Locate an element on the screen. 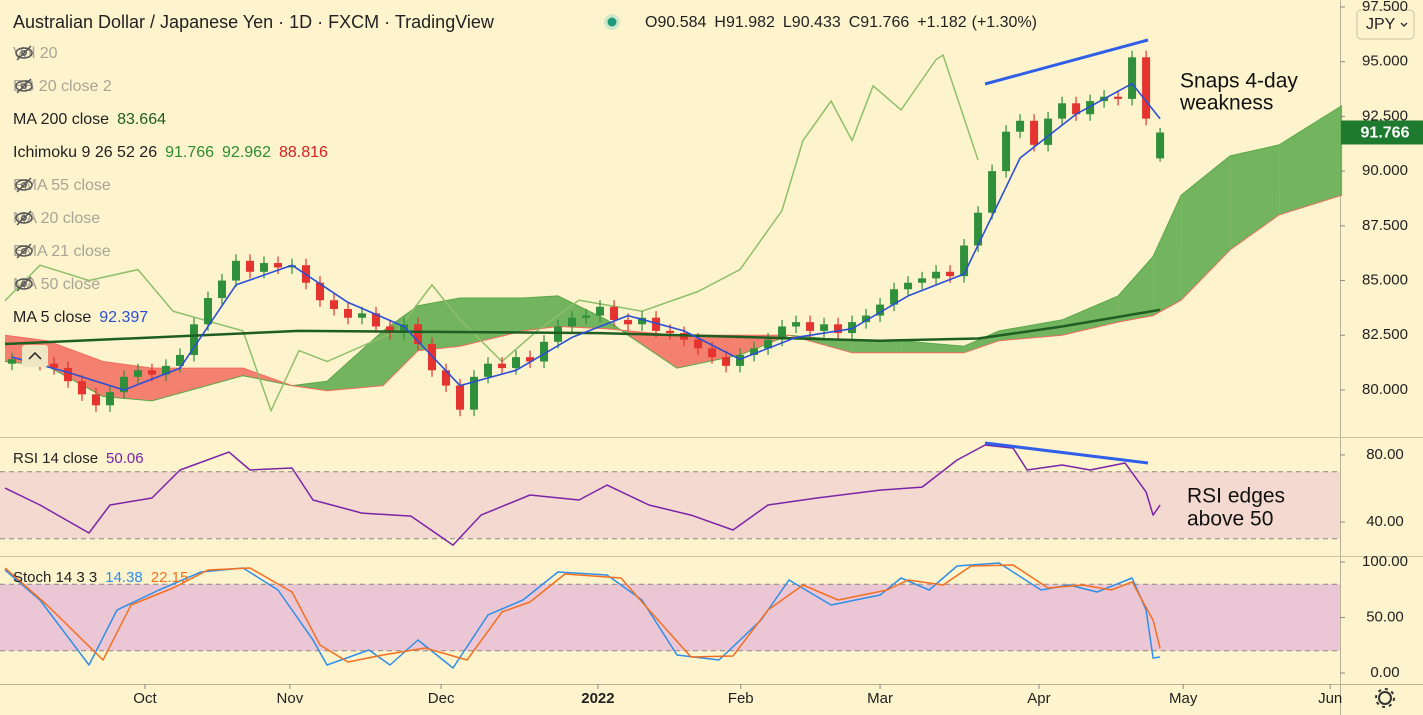 The image size is (1423, 715). status-dot is located at coordinates (612, 22).